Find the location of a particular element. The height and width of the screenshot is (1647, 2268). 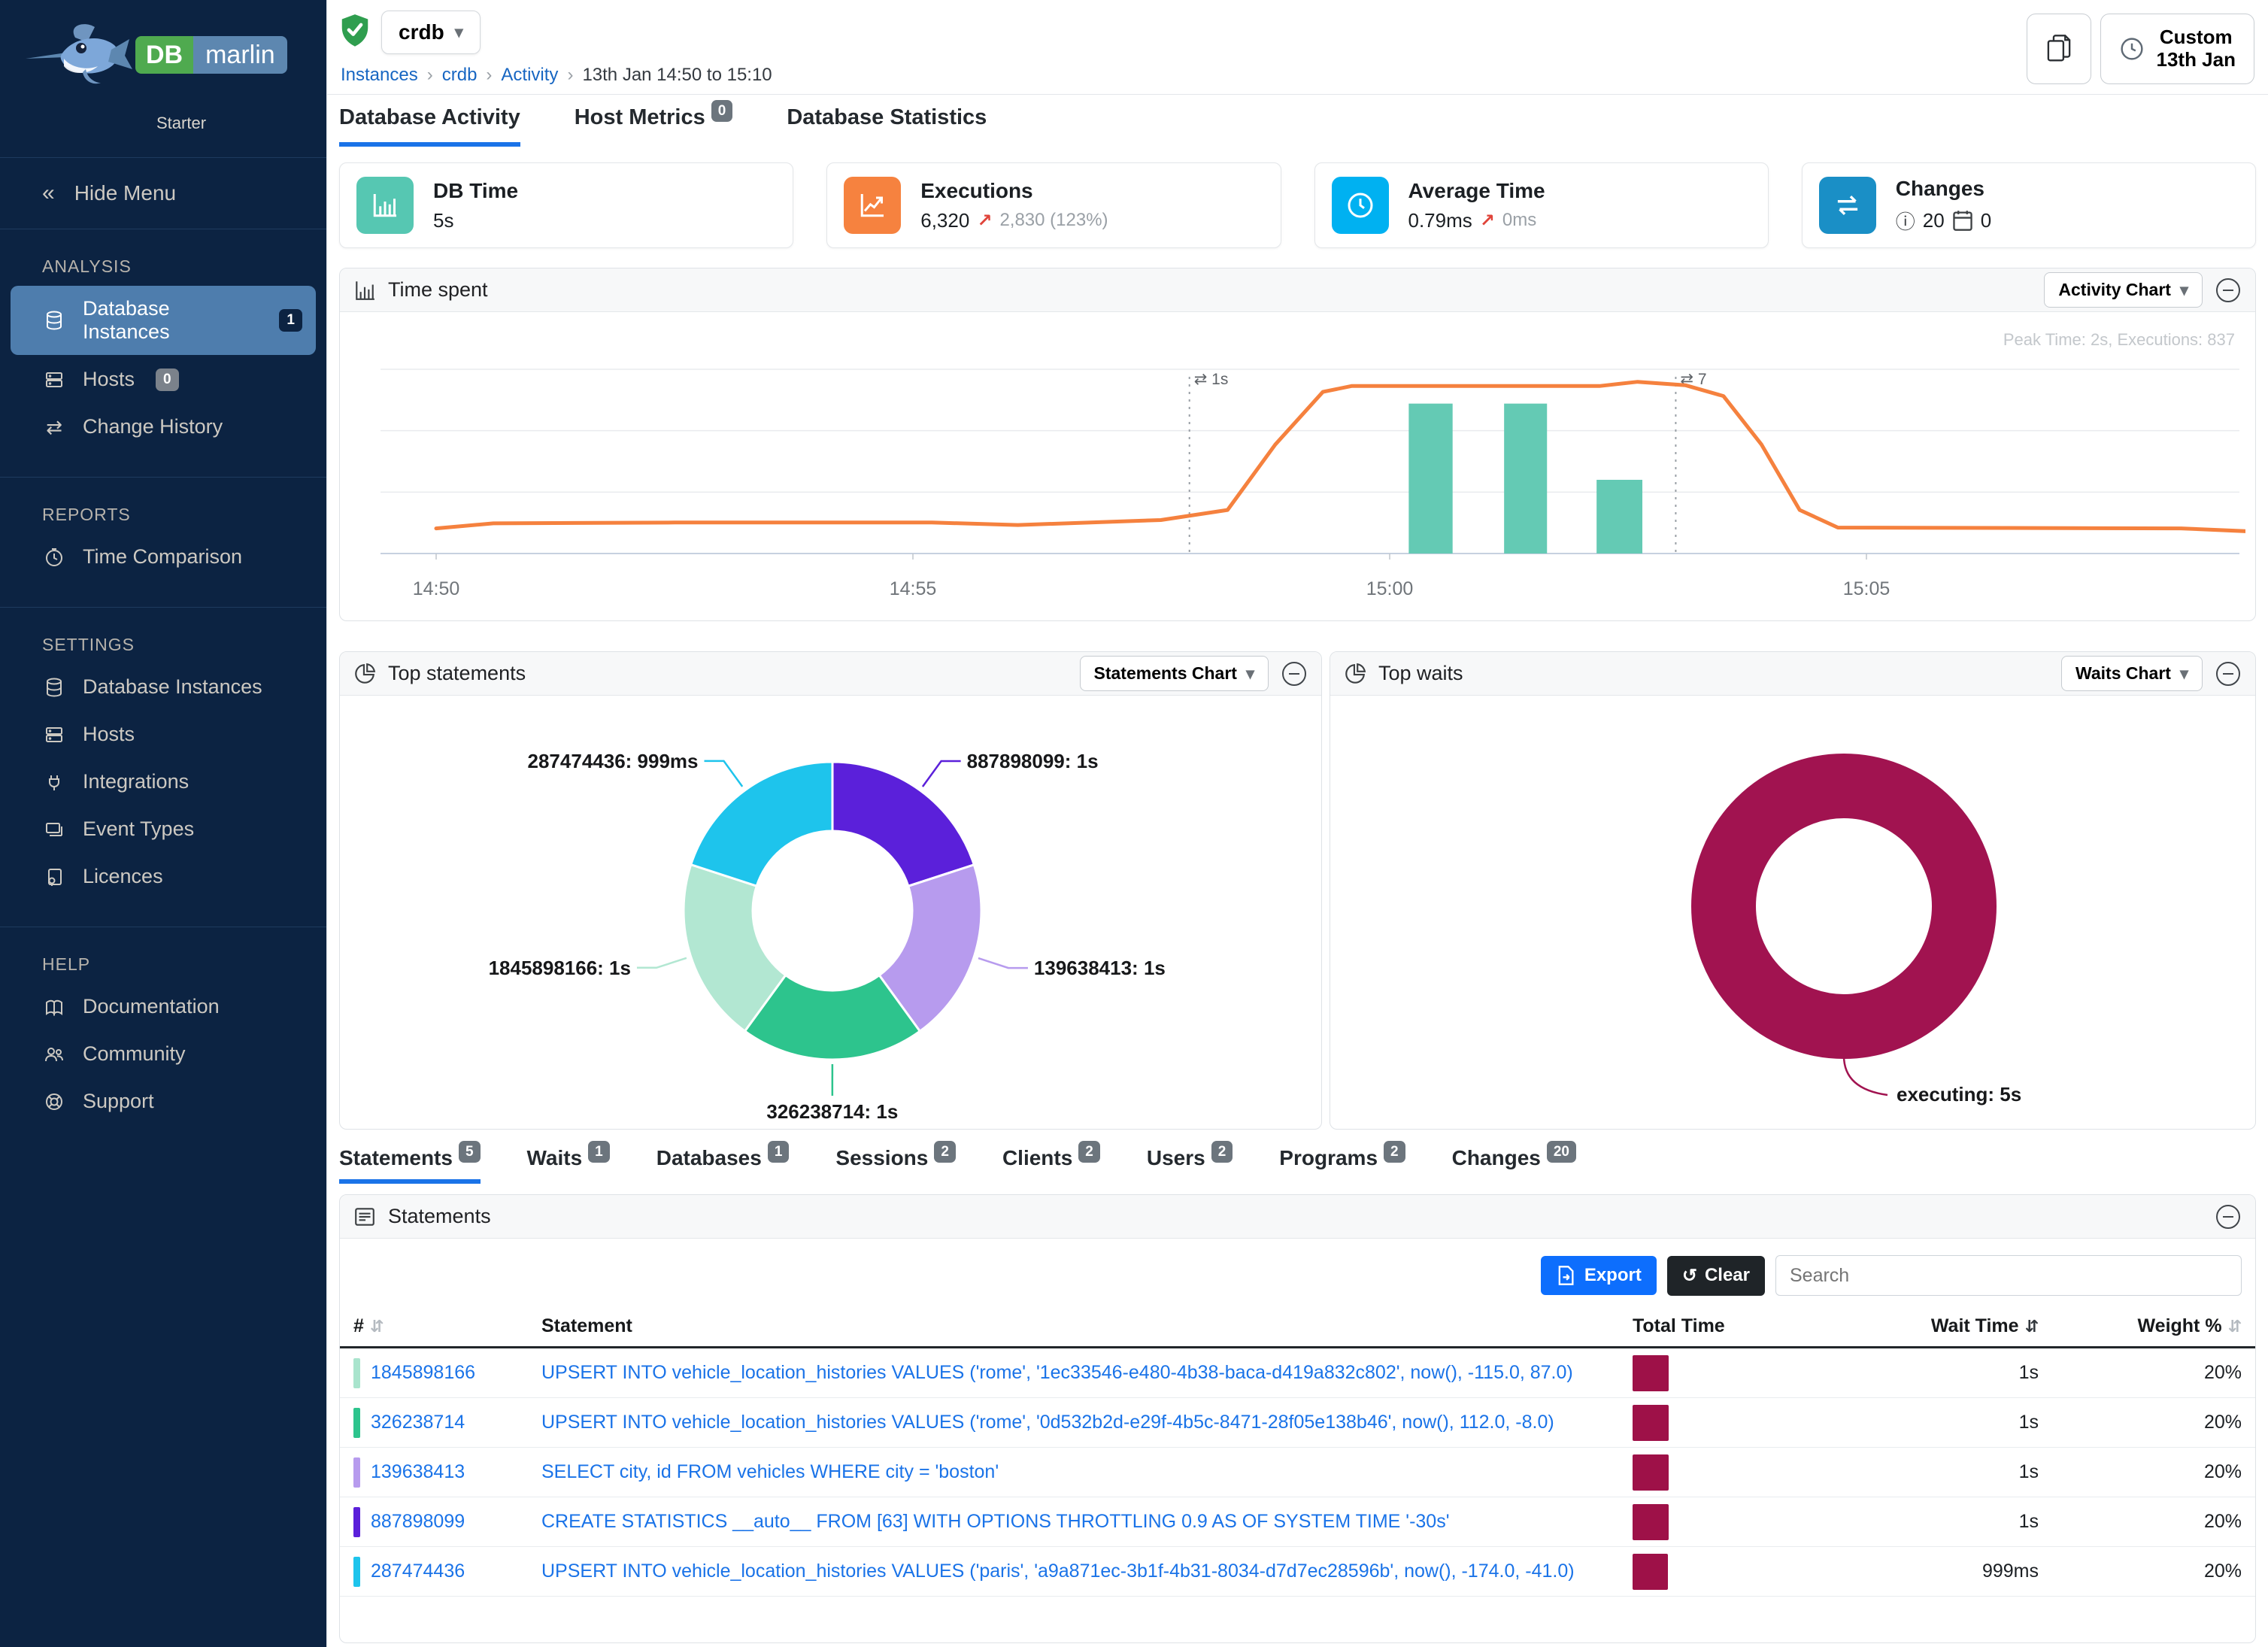

kpi-title: Average Time is located at coordinates (1476, 190).